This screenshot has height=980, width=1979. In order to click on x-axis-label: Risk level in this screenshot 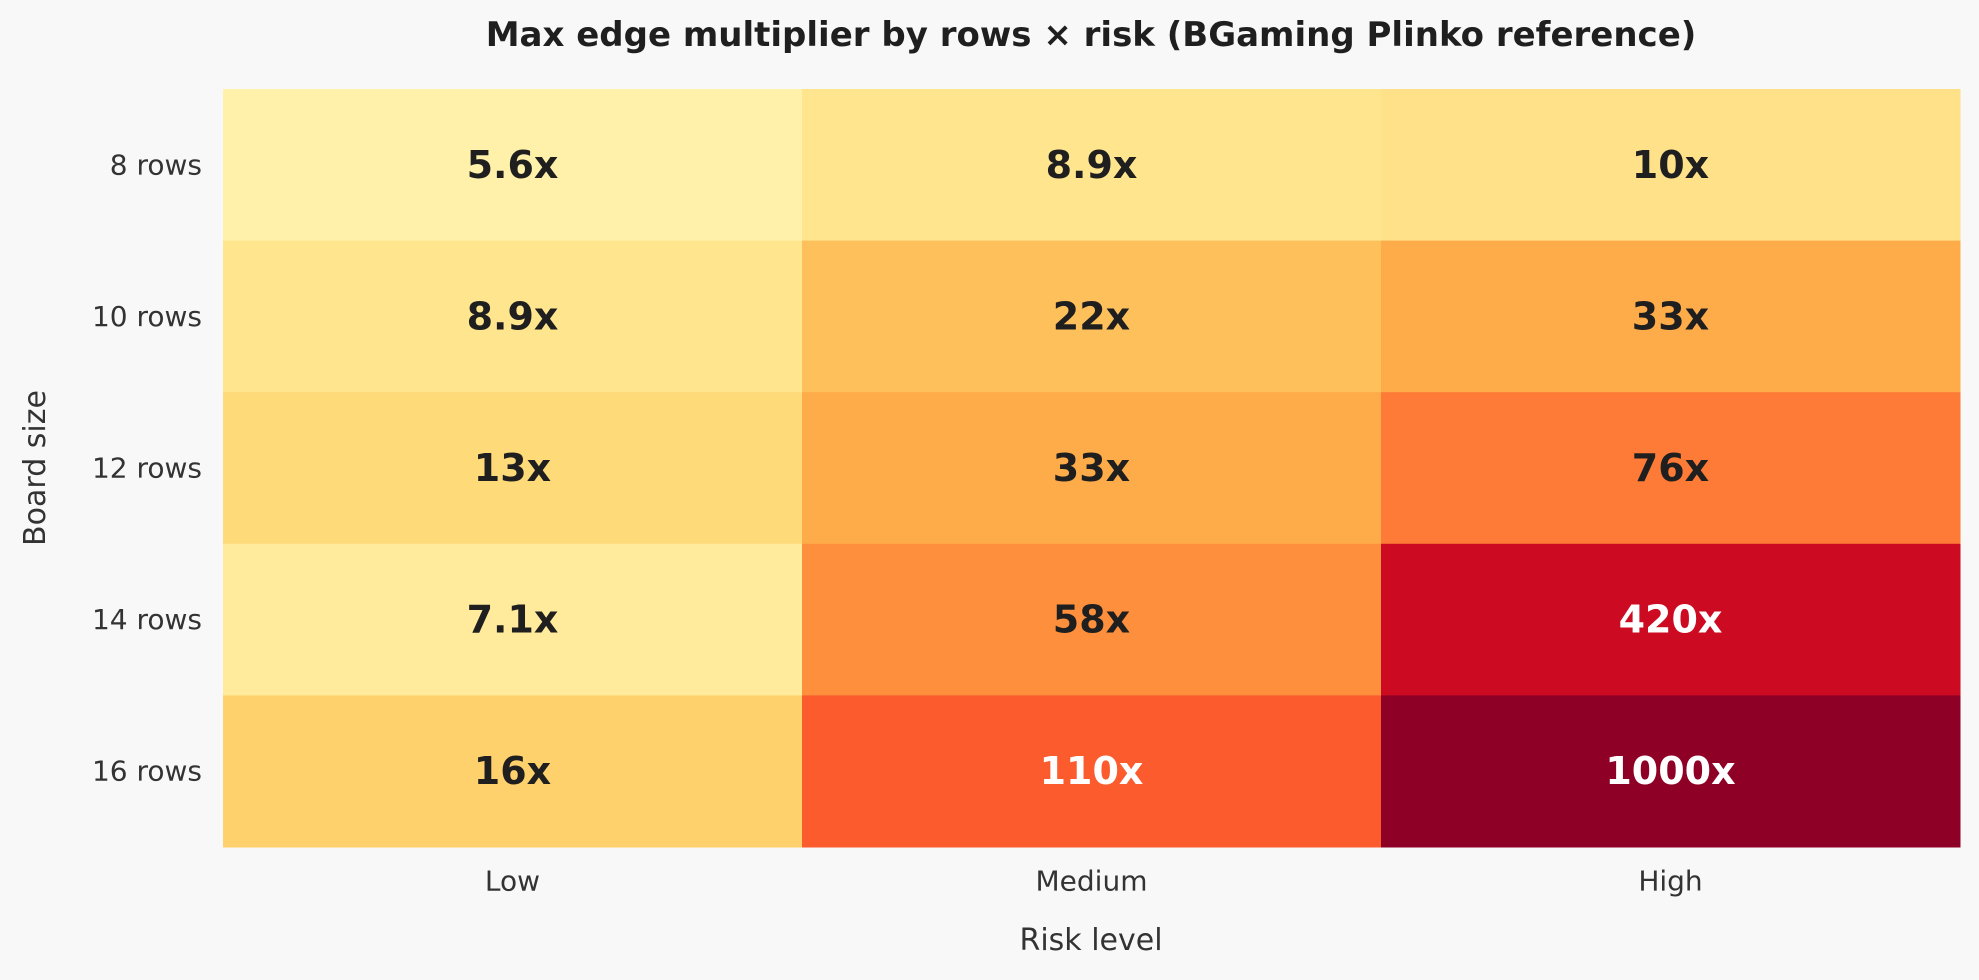, I will do `click(1090, 940)`.